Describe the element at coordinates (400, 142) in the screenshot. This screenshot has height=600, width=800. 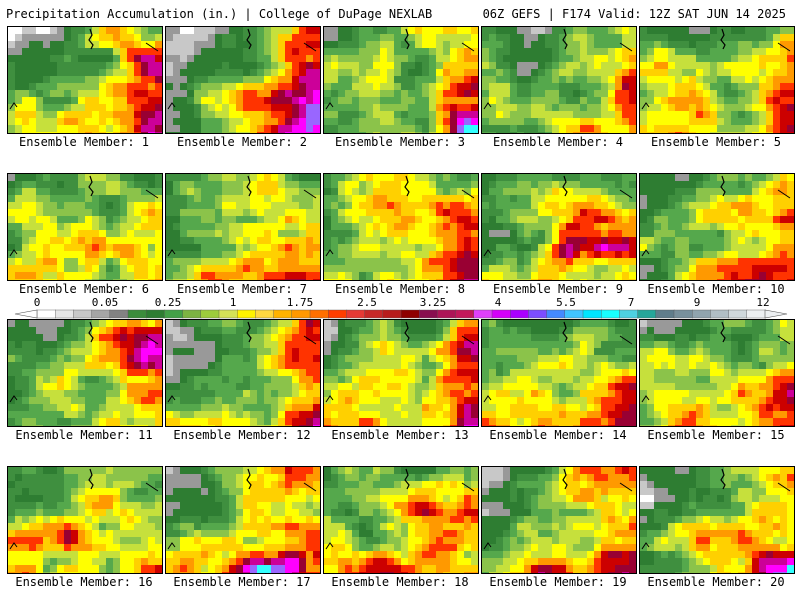
I see `member-label-3: Ensemble Member: 3` at that location.